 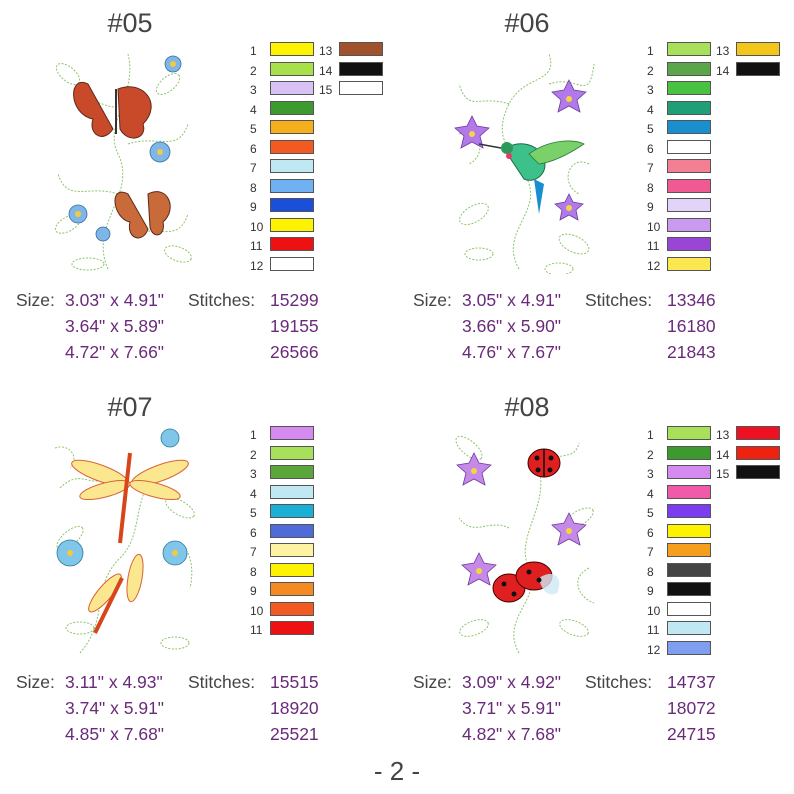 What do you see at coordinates (512, 682) in the screenshot?
I see `size-value: 3.09" x 4.92"` at bounding box center [512, 682].